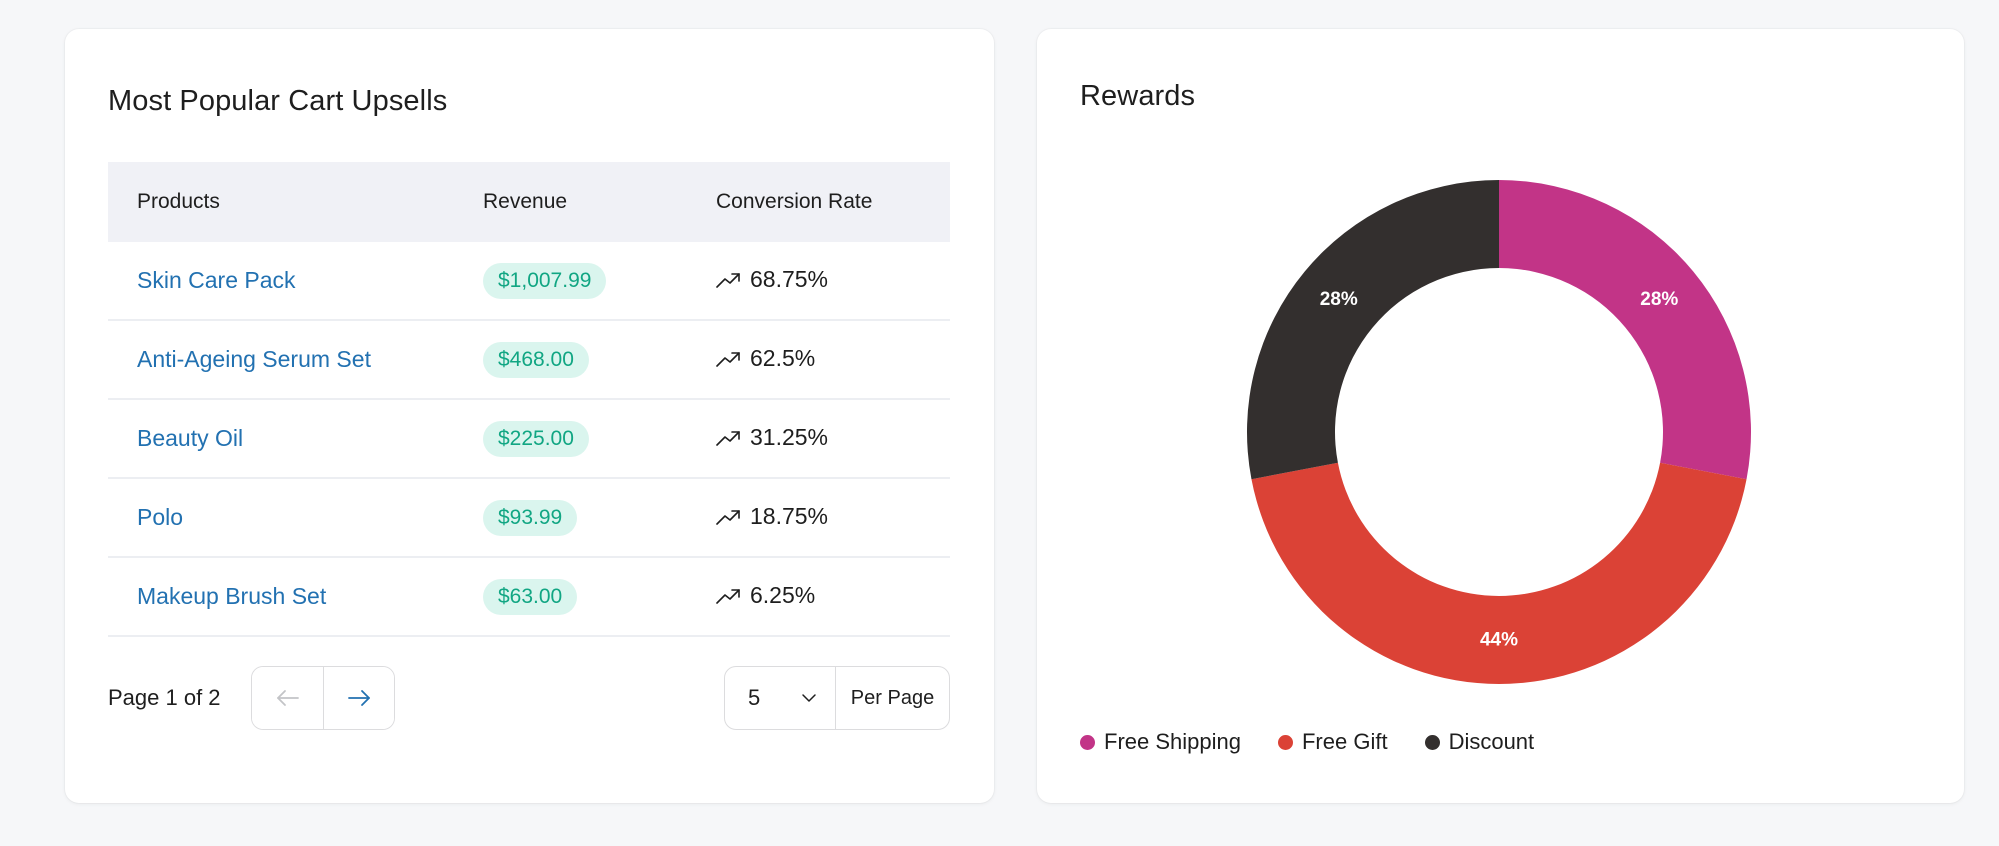 This screenshot has width=1999, height=846. What do you see at coordinates (754, 697) in the screenshot?
I see `per-page-value: 5` at bounding box center [754, 697].